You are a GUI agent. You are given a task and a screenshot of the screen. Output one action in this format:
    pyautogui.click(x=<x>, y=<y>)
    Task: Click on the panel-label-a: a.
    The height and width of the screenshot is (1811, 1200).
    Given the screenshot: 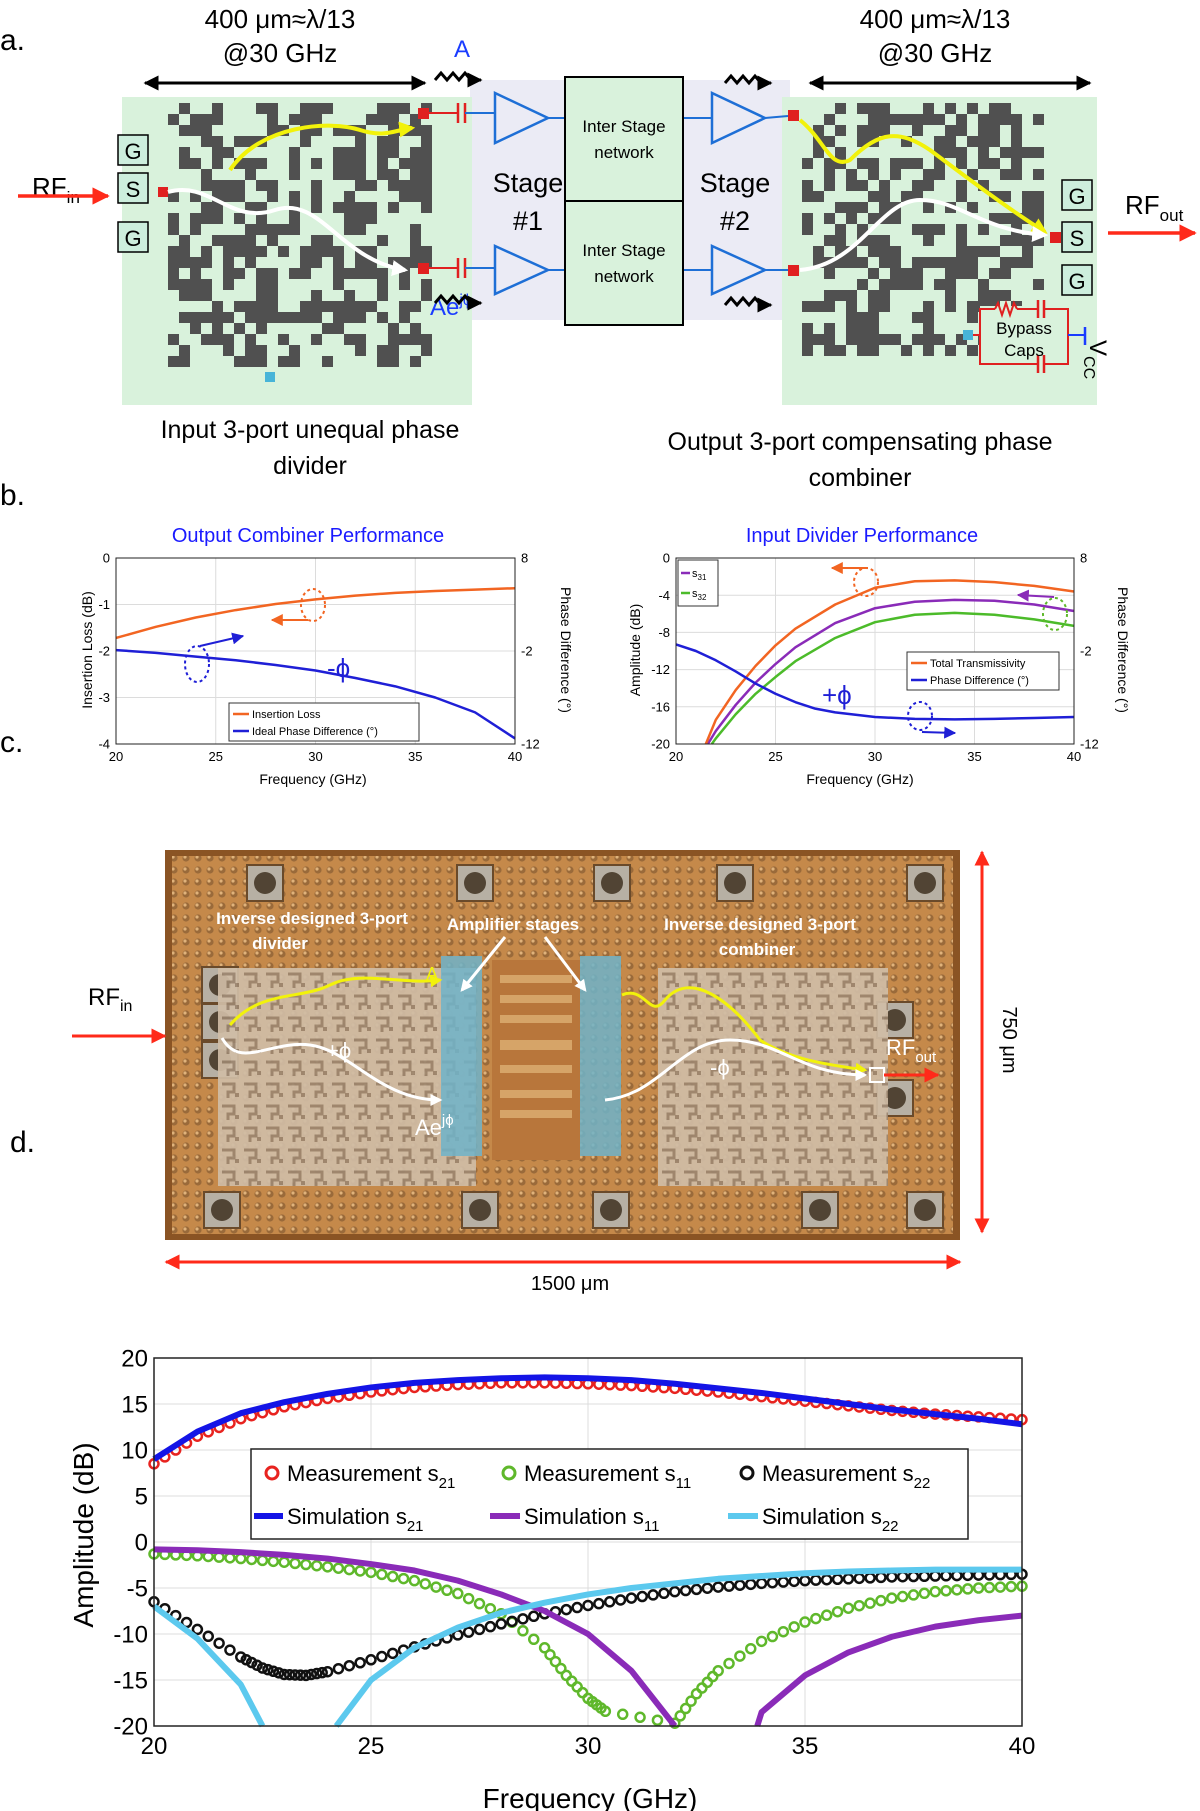 What is the action you would take?
    pyautogui.click(x=12, y=40)
    